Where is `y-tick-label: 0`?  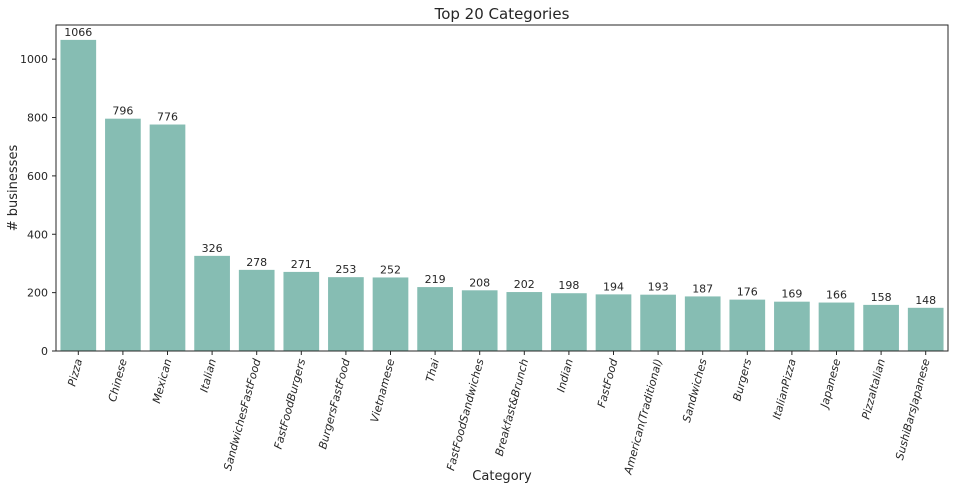 y-tick-label: 0 is located at coordinates (44, 351).